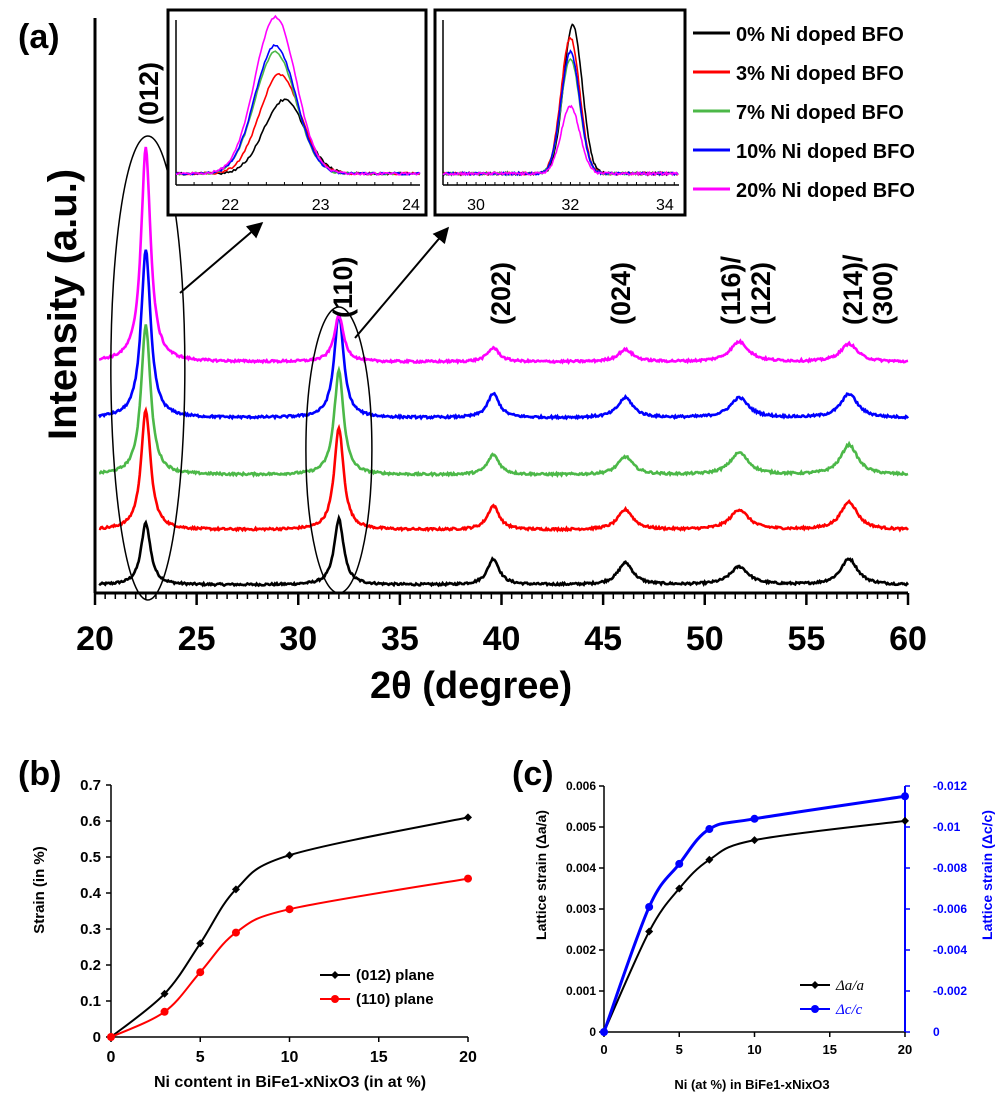 Image resolution: width=998 pixels, height=1098 pixels. Describe the element at coordinates (830, 1049) in the screenshot. I see `panel-c-xtick-label: 15` at that location.